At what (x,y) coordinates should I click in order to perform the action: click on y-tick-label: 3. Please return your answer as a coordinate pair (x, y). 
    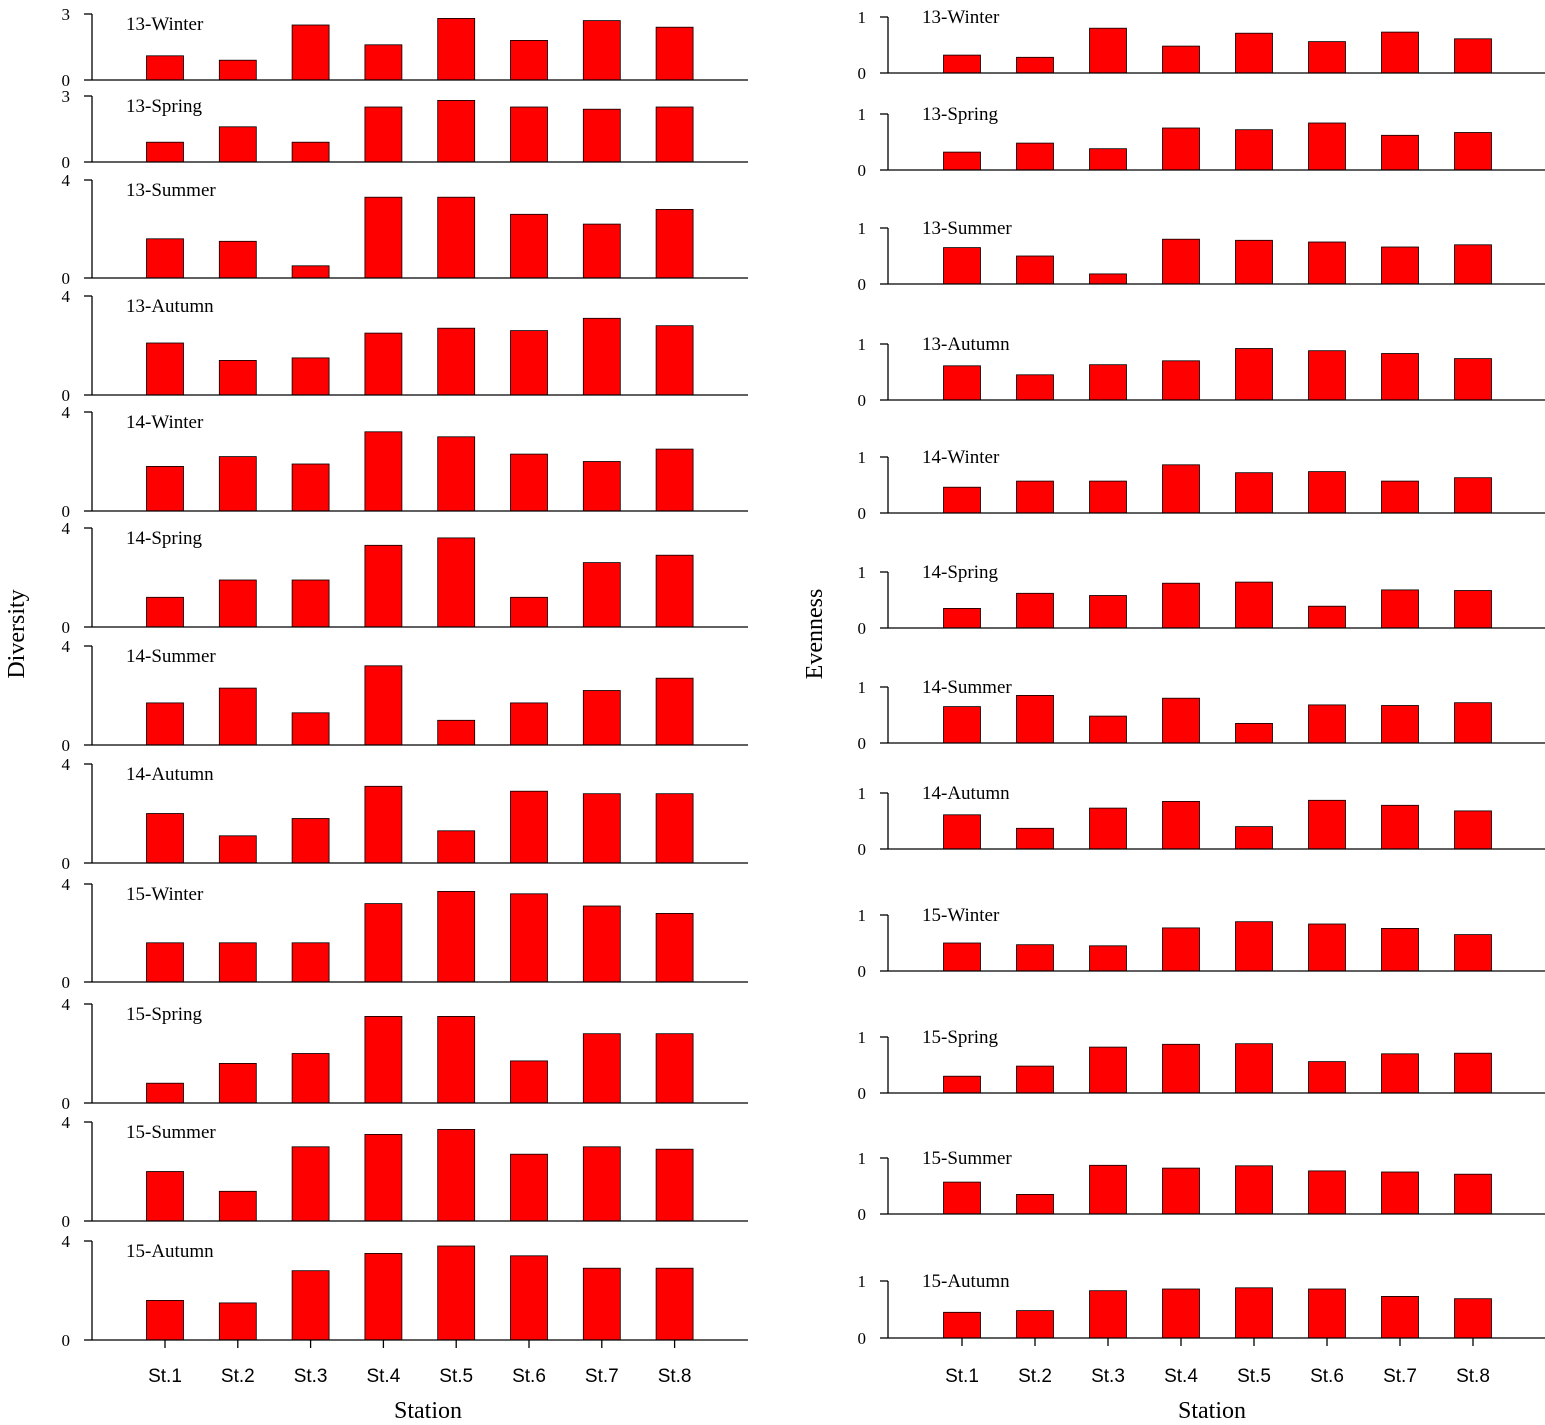
    Looking at the image, I should click on (66, 14).